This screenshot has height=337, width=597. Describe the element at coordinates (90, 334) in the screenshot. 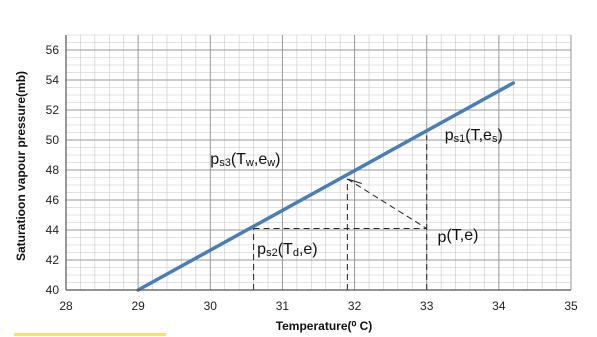

I see `highlight-strip` at that location.